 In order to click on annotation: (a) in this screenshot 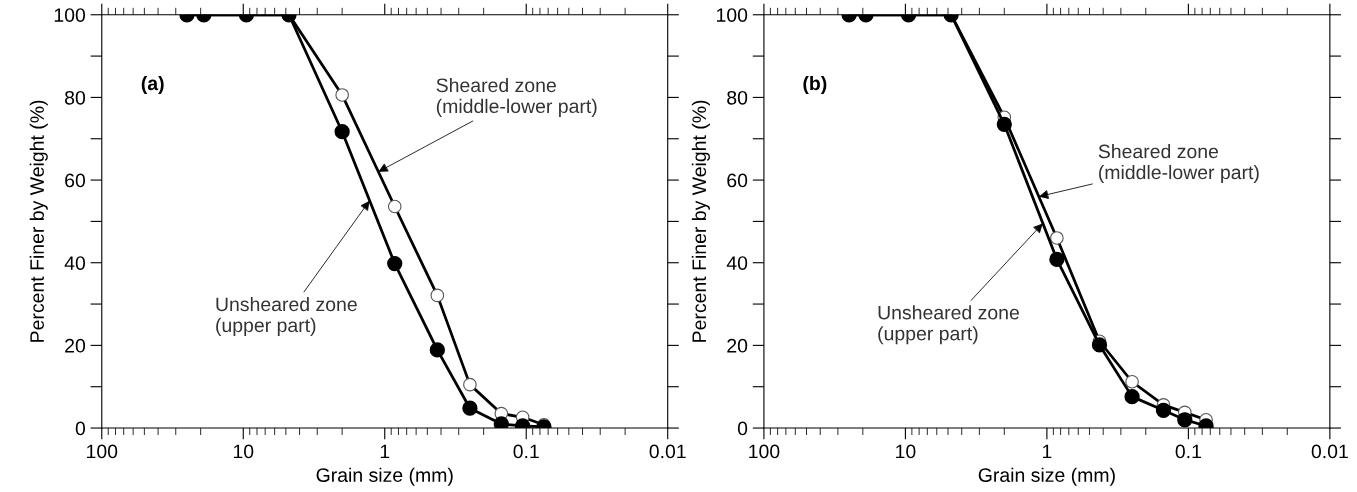, I will do `click(152, 85)`.